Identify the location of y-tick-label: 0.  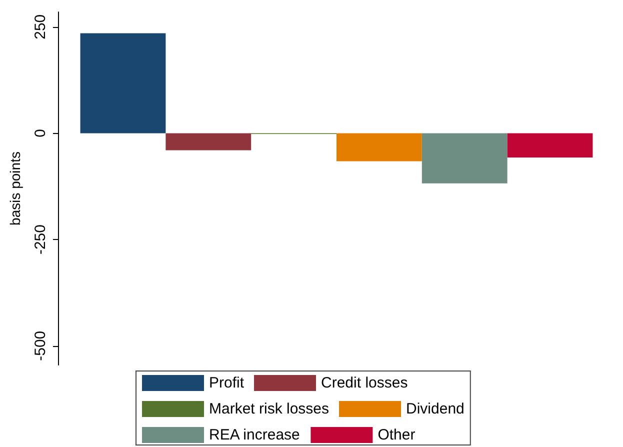
(40, 133).